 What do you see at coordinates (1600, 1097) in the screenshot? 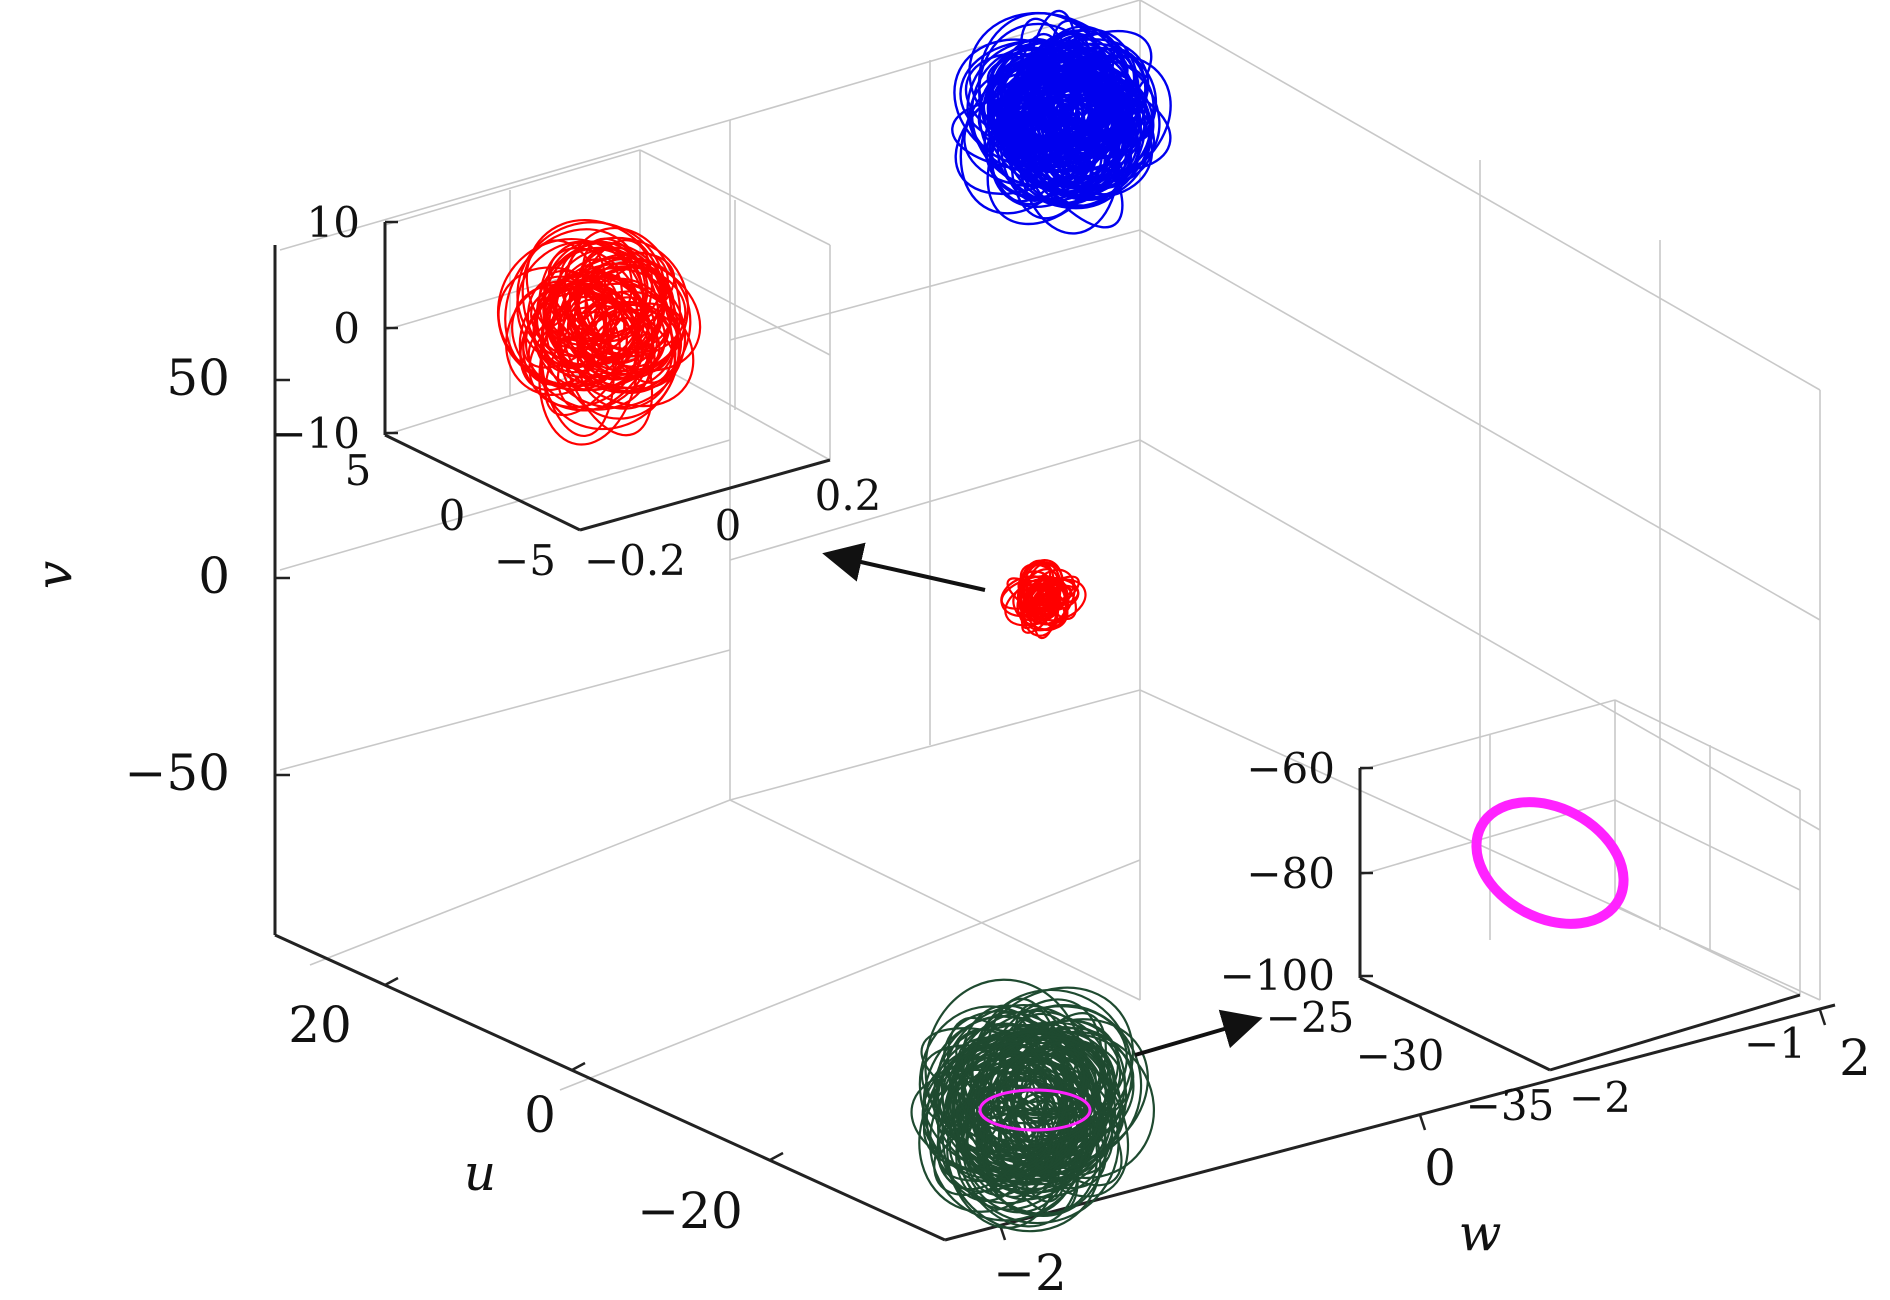
I see `magenta-inset-w-tick: −2` at bounding box center [1600, 1097].